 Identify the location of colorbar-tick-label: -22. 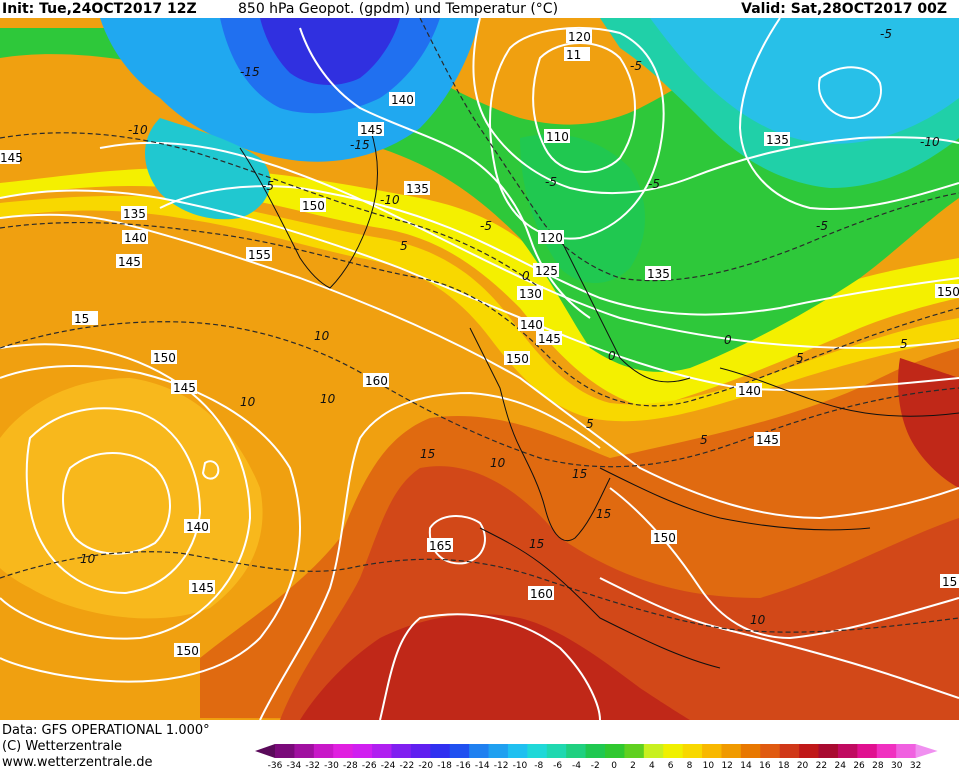
(407, 765).